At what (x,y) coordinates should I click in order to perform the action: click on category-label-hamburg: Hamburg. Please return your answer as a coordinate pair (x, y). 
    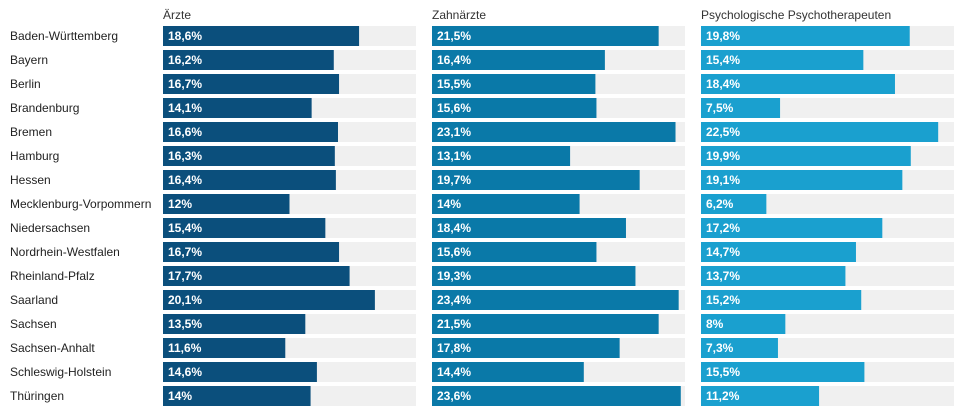
    Looking at the image, I should click on (34, 156).